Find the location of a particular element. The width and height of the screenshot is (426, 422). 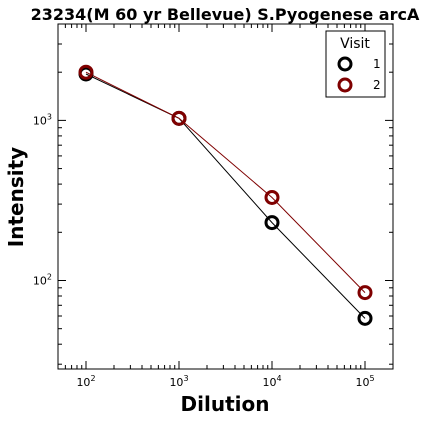

x-tick-label: 10⁵ is located at coordinates (364, 381).